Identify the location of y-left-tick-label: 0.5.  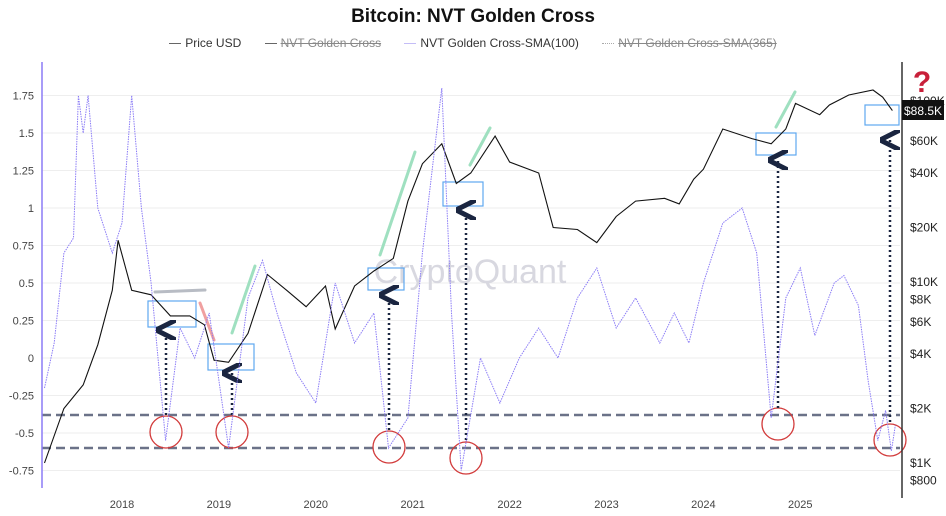
(26, 284).